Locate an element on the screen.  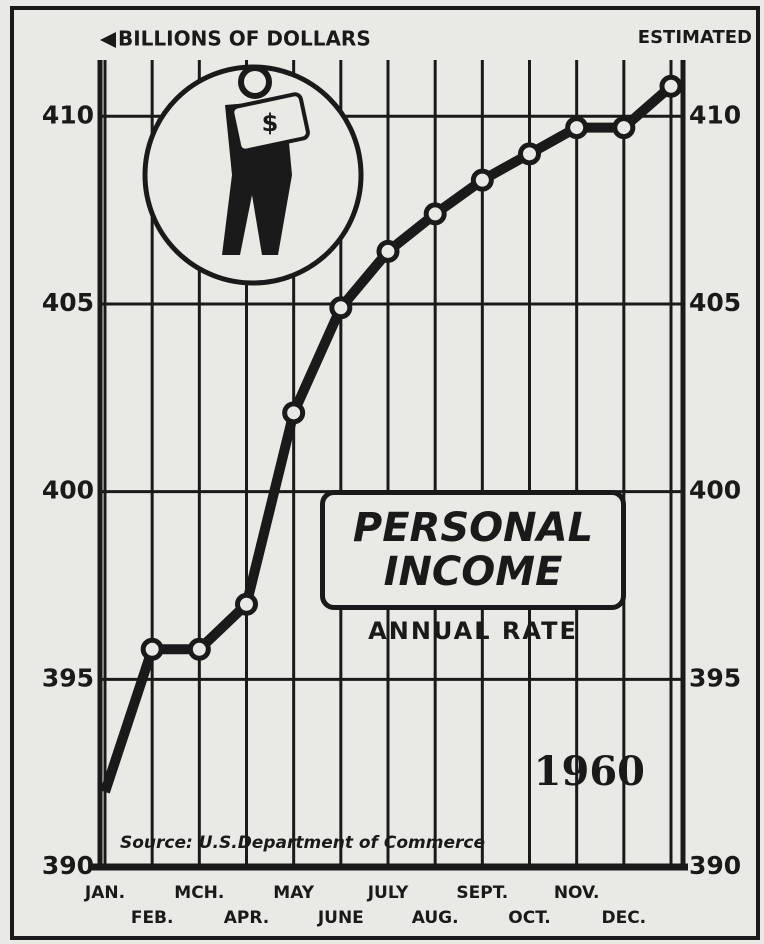
subtitle: ANNUAL RATE is located at coordinates (473, 631).